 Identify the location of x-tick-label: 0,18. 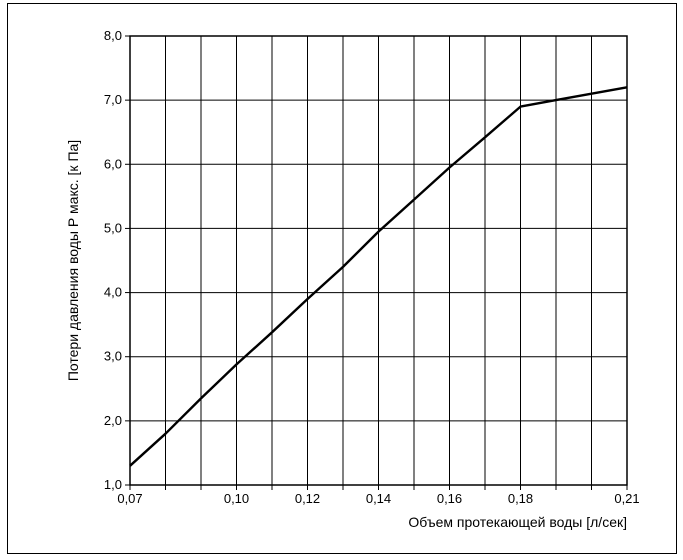
(520, 498).